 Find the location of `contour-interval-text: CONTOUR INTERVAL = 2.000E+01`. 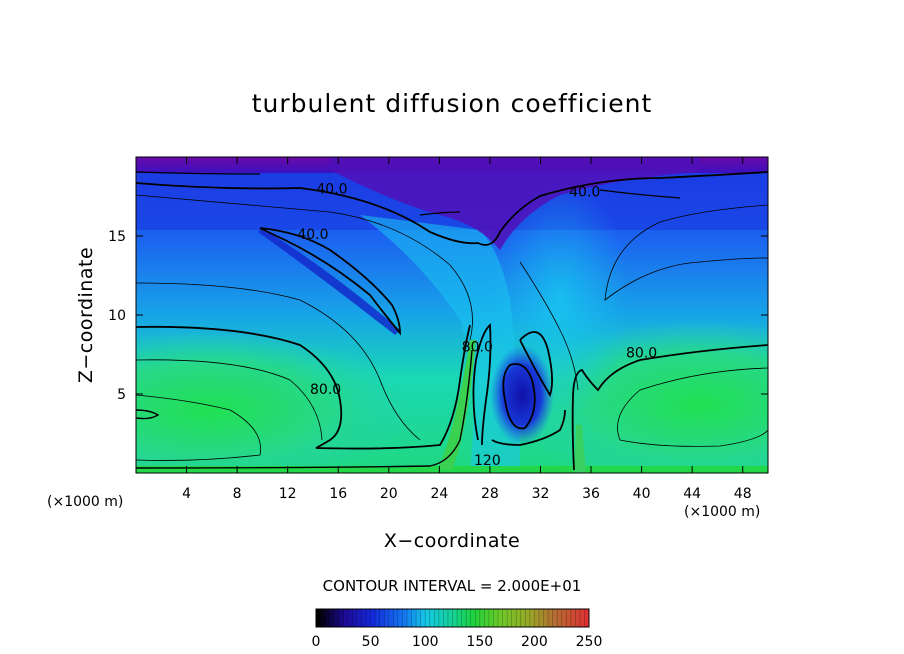

contour-interval-text: CONTOUR INTERVAL = 2.000E+01 is located at coordinates (452, 586).